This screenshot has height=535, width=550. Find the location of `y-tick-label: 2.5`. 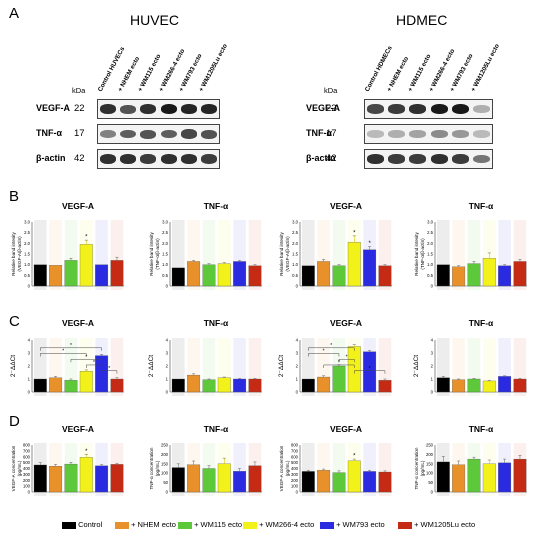

y-tick-label: 2.5 is located at coordinates (27, 232).